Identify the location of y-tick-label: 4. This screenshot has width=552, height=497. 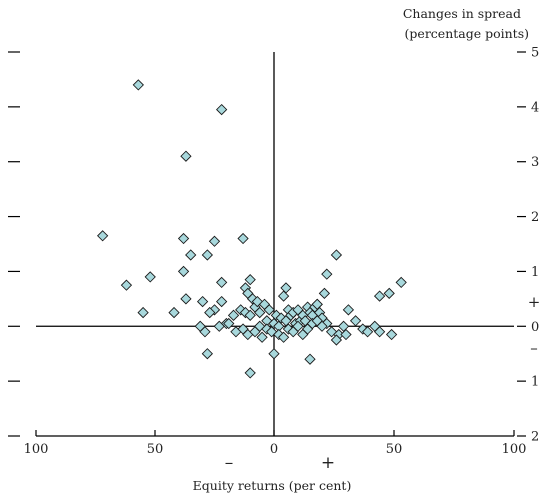
(535, 107).